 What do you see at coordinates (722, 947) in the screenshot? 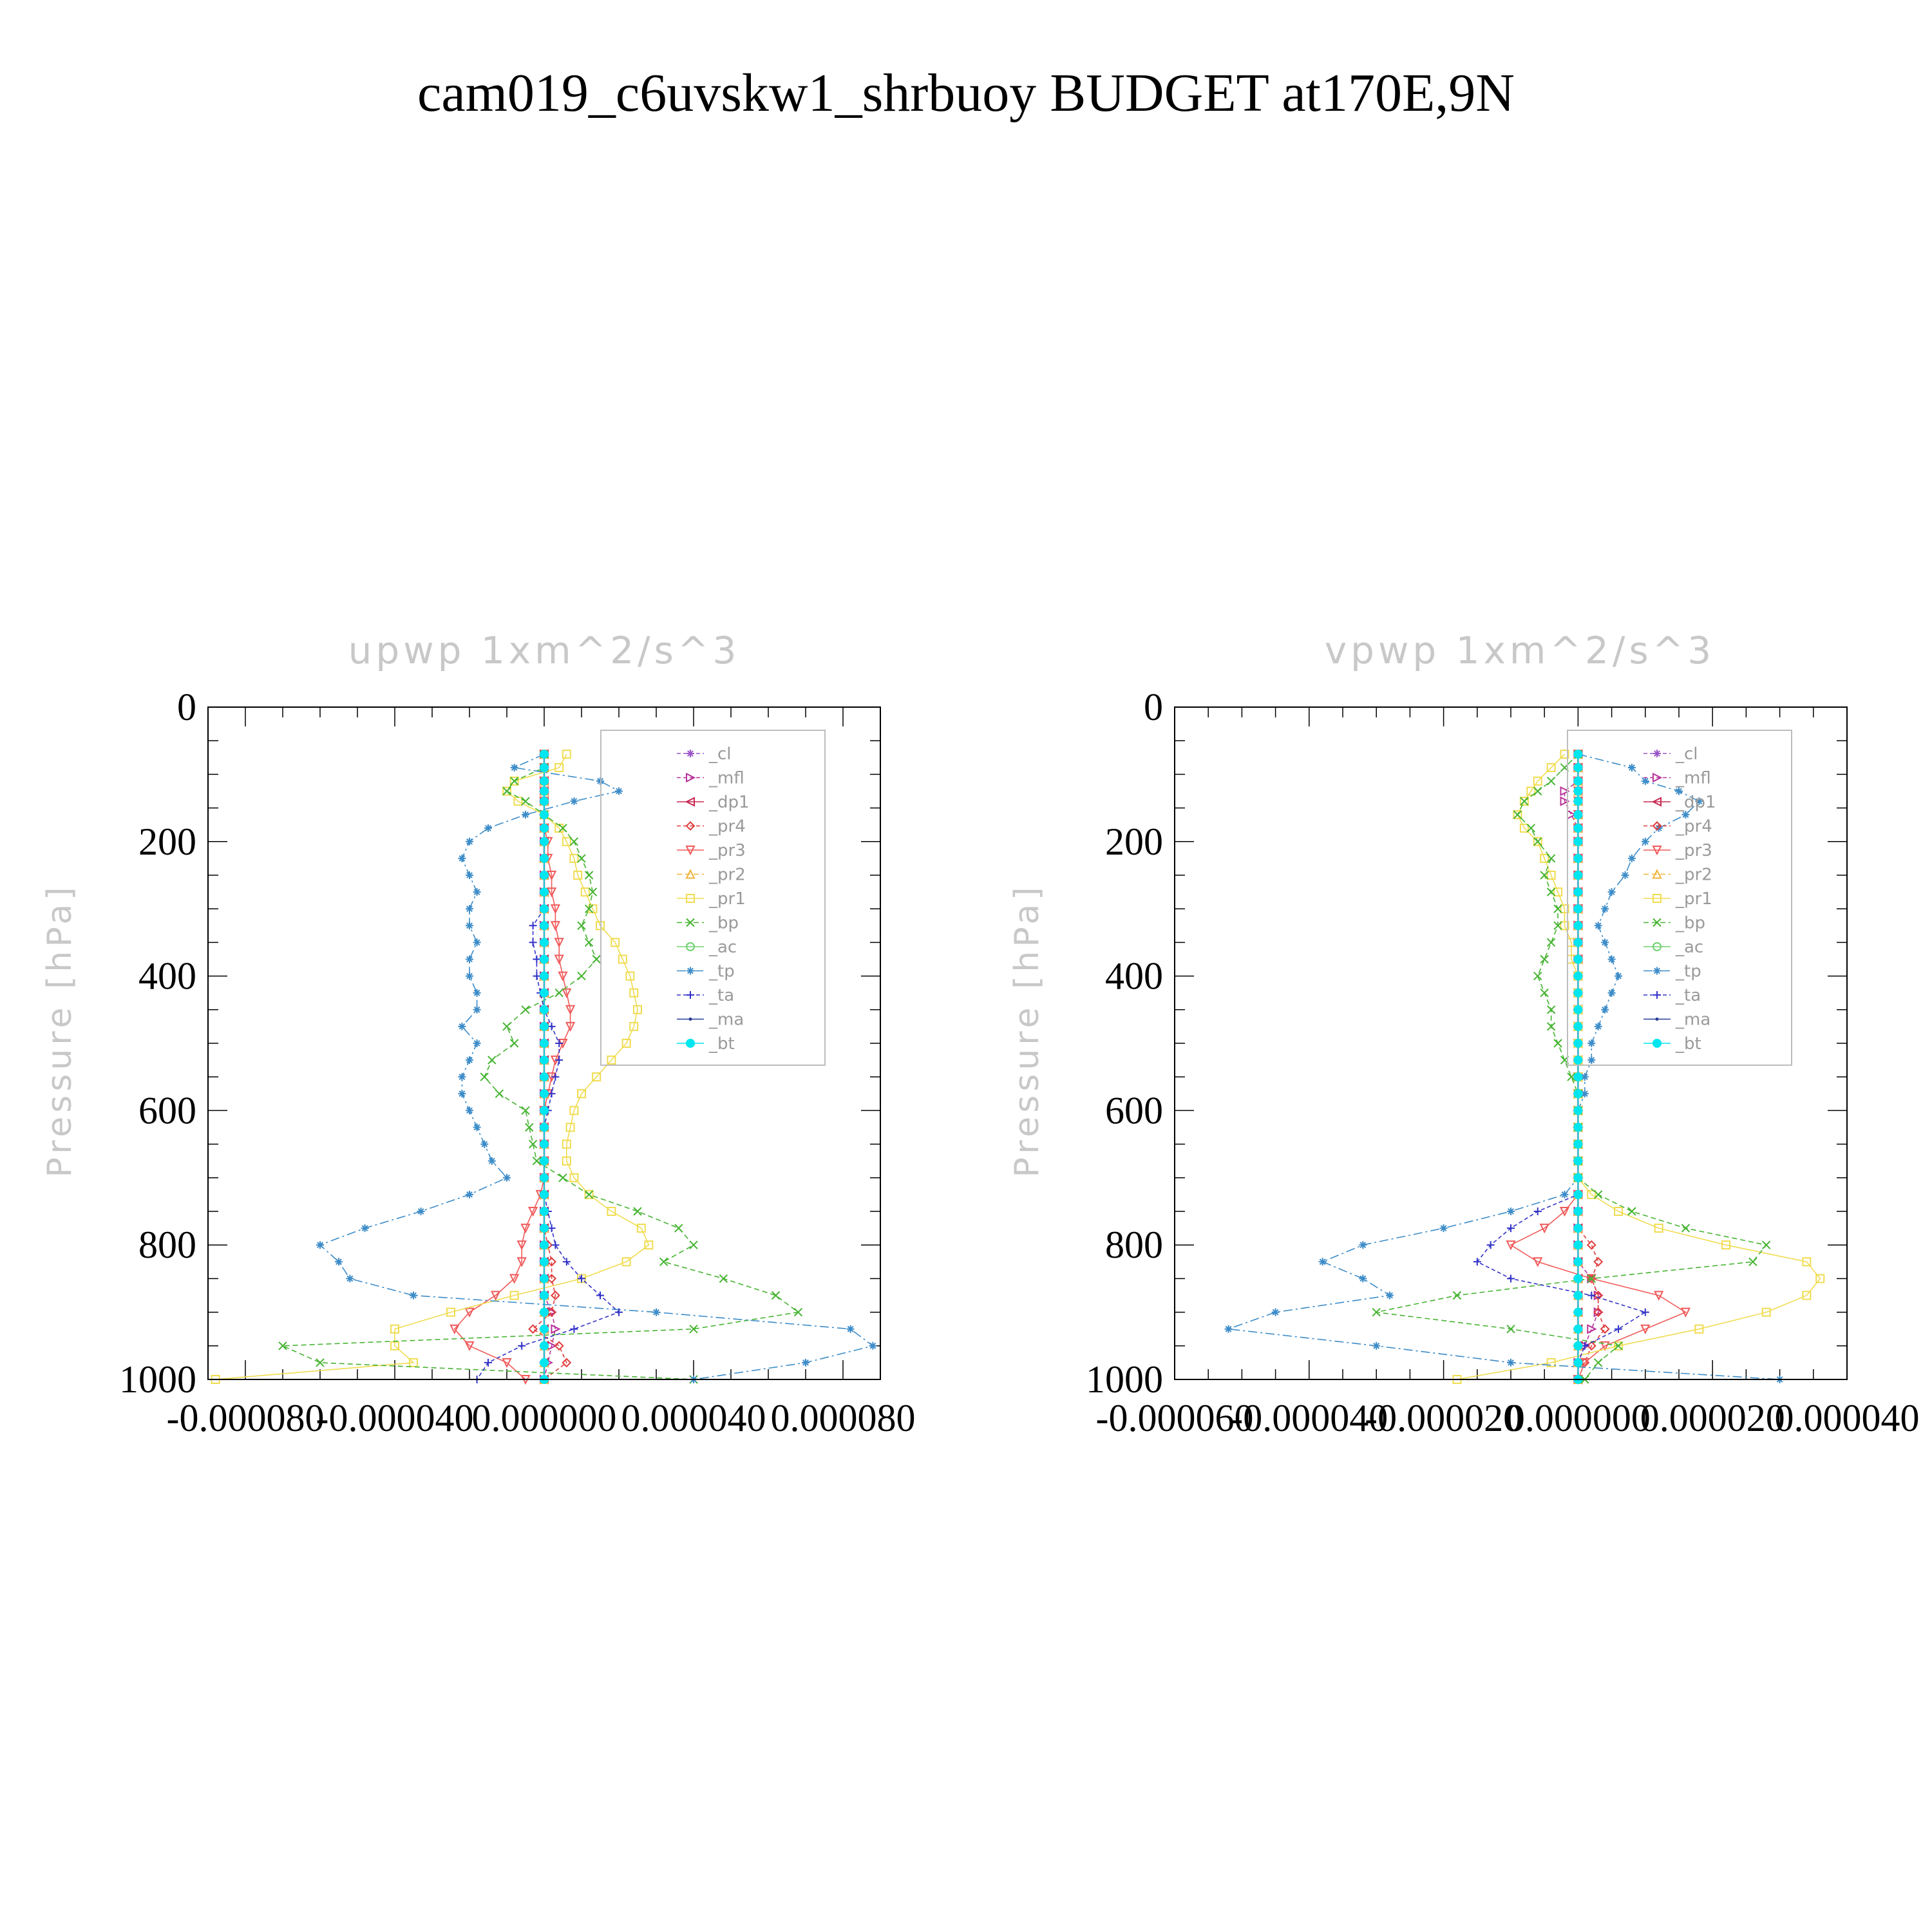
I see `legend-label: _ac` at bounding box center [722, 947].